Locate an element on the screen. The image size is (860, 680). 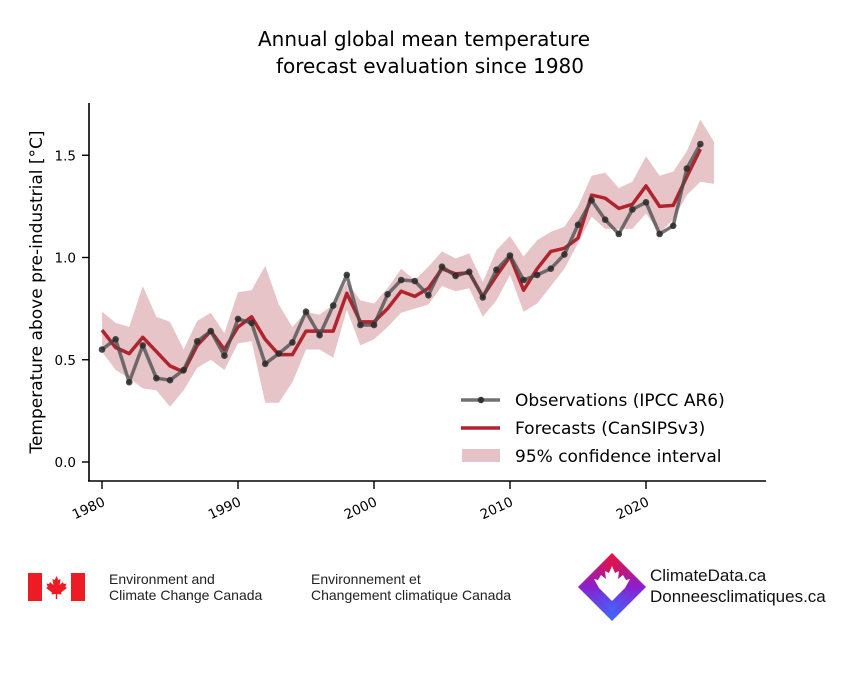
y-tick-label: 1.5 is located at coordinates (65, 156).